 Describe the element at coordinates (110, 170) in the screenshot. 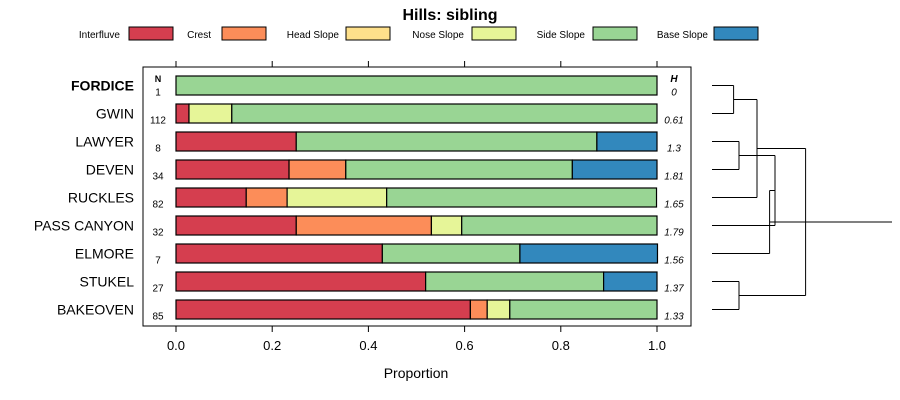

I see `category-label: DEVEN` at that location.